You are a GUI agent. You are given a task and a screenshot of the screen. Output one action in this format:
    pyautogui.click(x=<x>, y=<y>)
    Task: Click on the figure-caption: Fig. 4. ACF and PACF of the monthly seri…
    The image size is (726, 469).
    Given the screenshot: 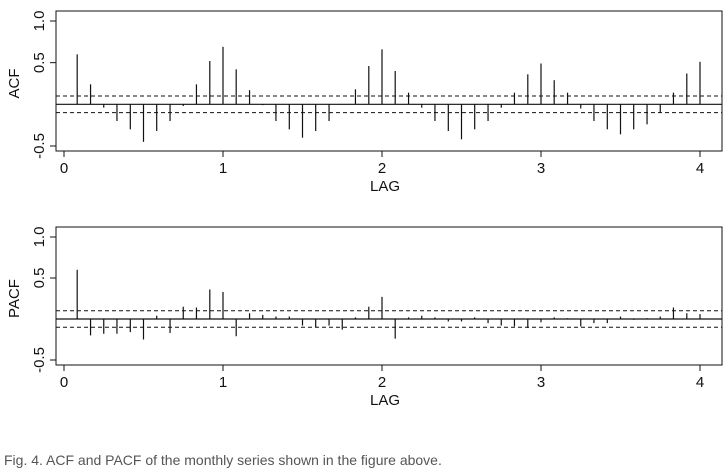 What is the action you would take?
    pyautogui.click(x=223, y=460)
    